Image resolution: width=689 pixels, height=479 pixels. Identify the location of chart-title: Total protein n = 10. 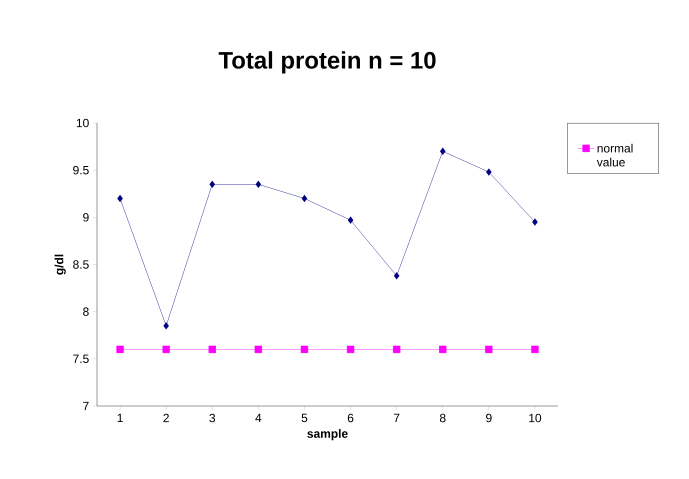
(327, 62).